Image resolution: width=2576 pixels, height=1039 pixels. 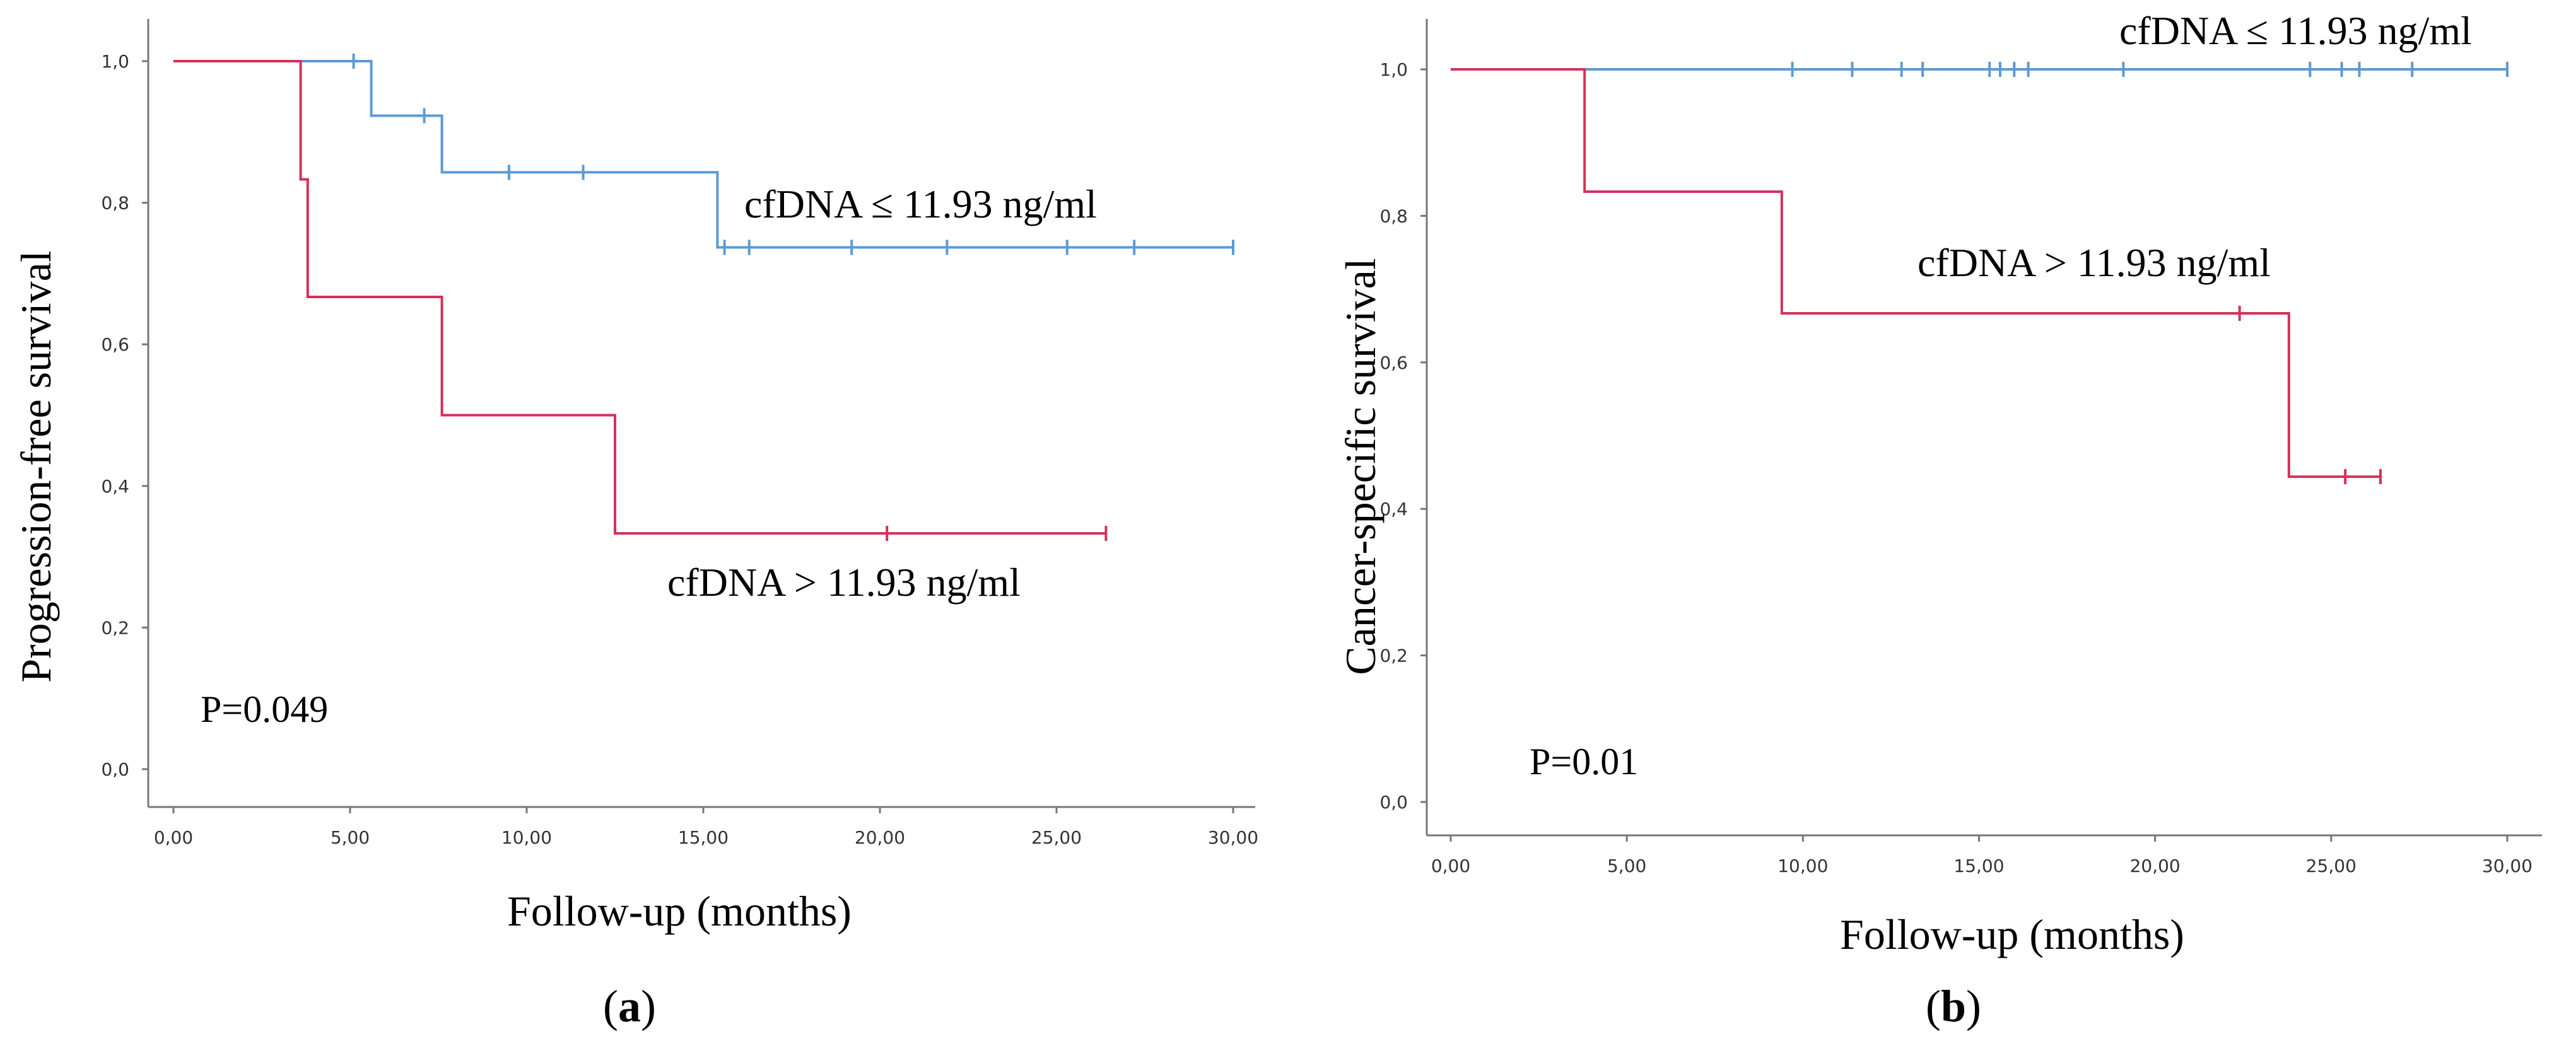 What do you see at coordinates (1933, 1006) in the screenshot?
I see `panel-b-label-open: (` at bounding box center [1933, 1006].